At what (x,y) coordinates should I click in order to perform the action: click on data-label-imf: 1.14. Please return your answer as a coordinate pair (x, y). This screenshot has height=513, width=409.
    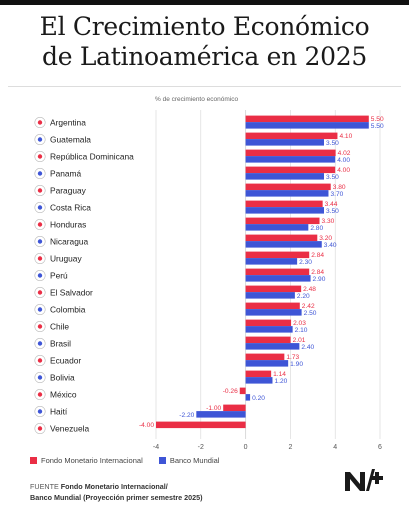
    Looking at the image, I should click on (279, 374).